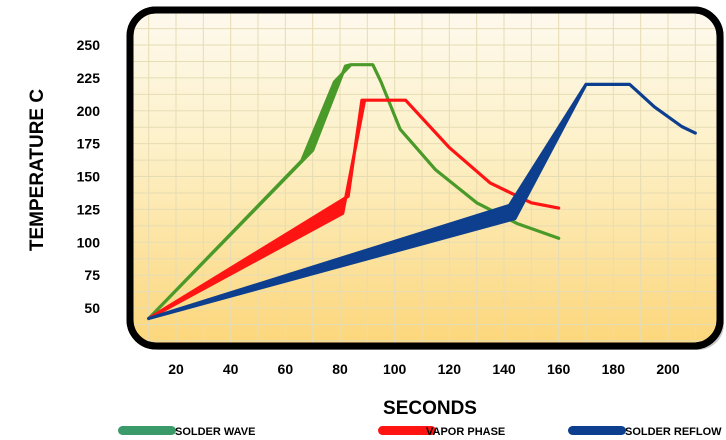 The height and width of the screenshot is (440, 726). What do you see at coordinates (504, 369) in the screenshot?
I see `x-tick-label: 140` at bounding box center [504, 369].